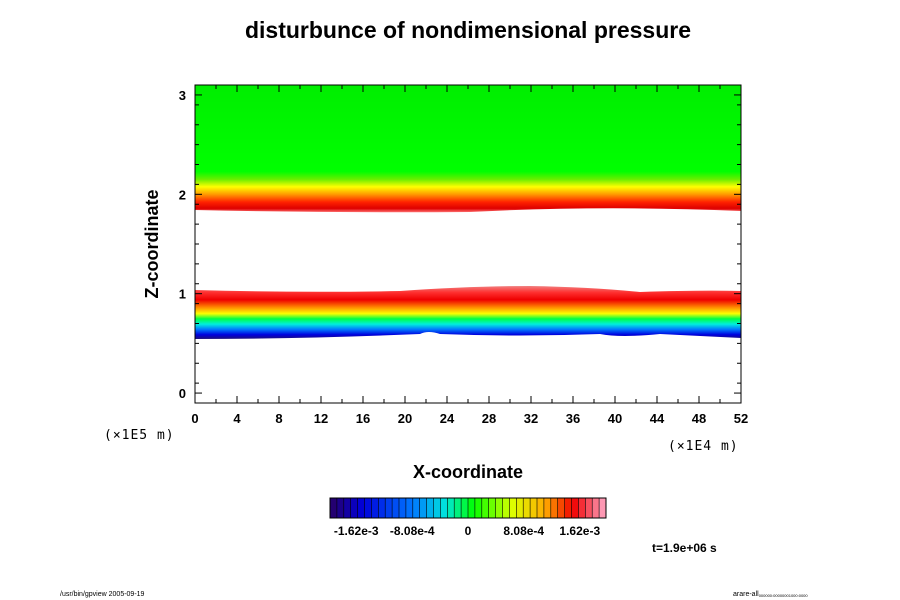 The image size is (900, 600). I want to click on upper-positive-region, so click(468, 149).